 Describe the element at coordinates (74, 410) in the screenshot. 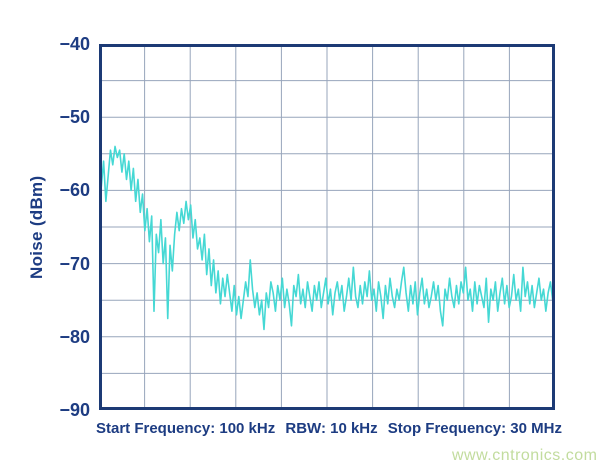

I see `y-tick-label-90: −90` at that location.